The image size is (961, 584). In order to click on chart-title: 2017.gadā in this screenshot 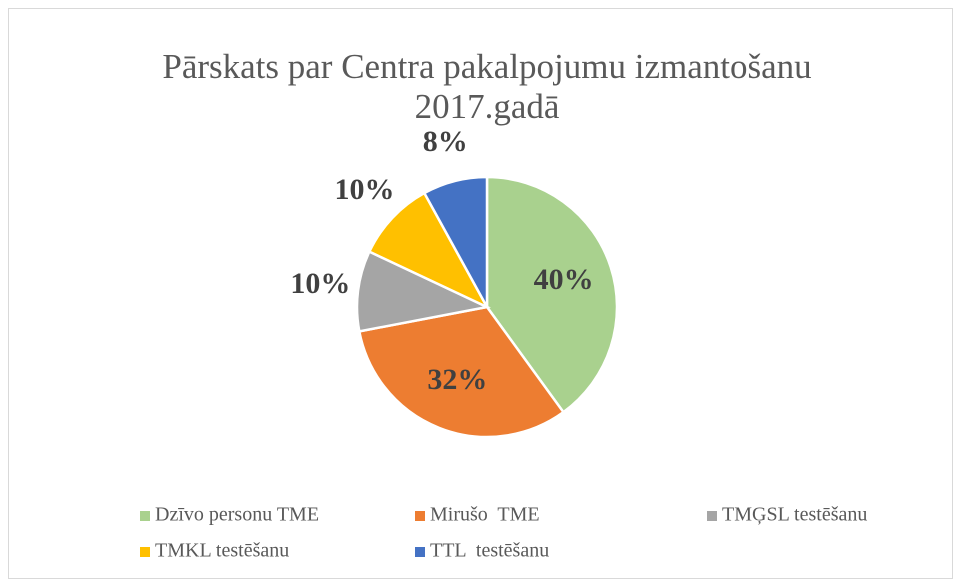, I will do `click(487, 106)`.